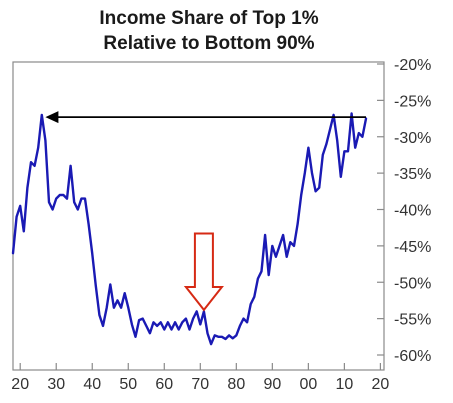 The height and width of the screenshot is (403, 453). I want to click on y-tick-label: -45%, so click(412, 247).